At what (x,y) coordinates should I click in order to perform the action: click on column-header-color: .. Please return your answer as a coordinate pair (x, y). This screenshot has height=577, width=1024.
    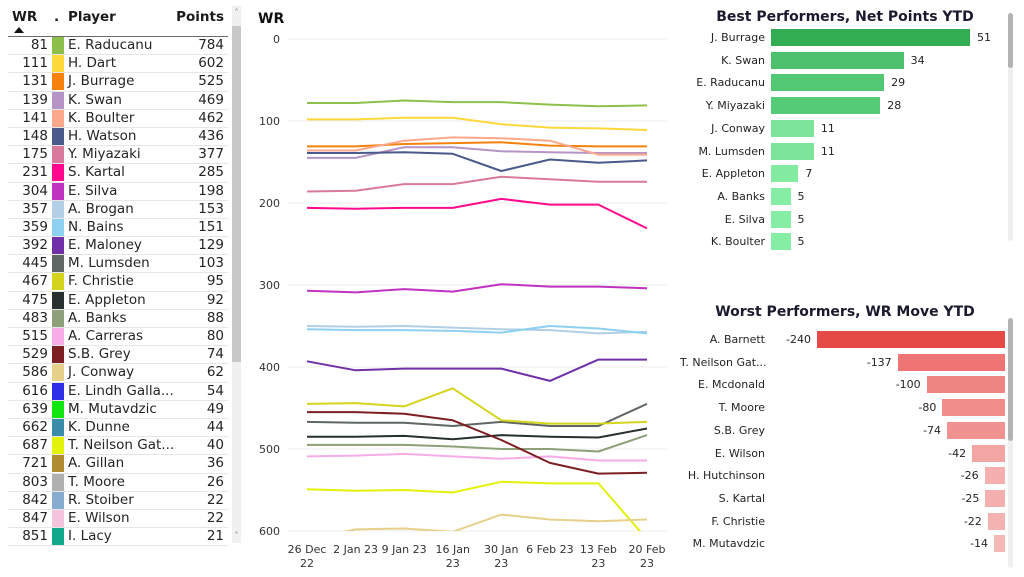
    Looking at the image, I should click on (57, 17).